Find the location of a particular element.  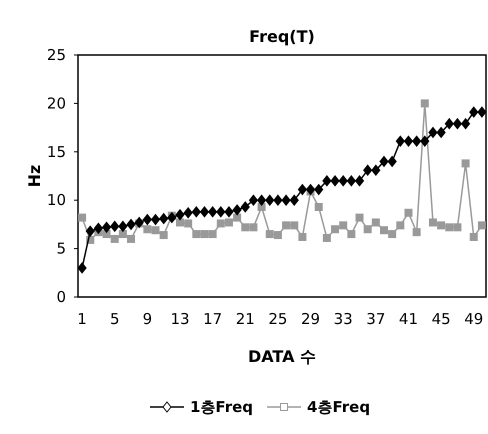

y-tick-label: 5 is located at coordinates (61, 249).